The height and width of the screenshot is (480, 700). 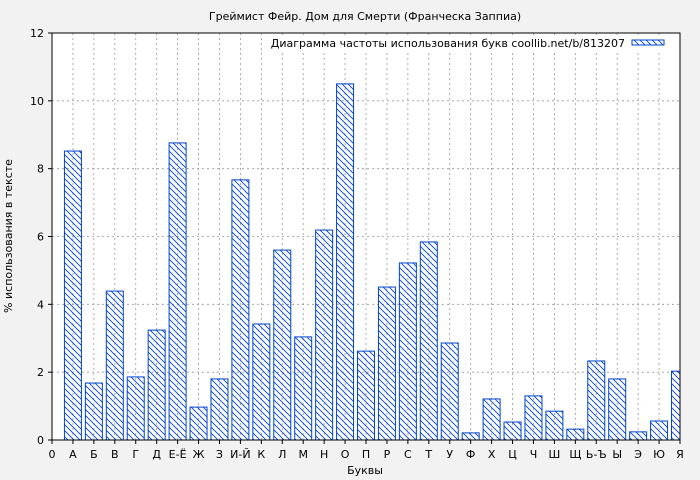 I want to click on x-tick-label: Ч, so click(x=534, y=454).